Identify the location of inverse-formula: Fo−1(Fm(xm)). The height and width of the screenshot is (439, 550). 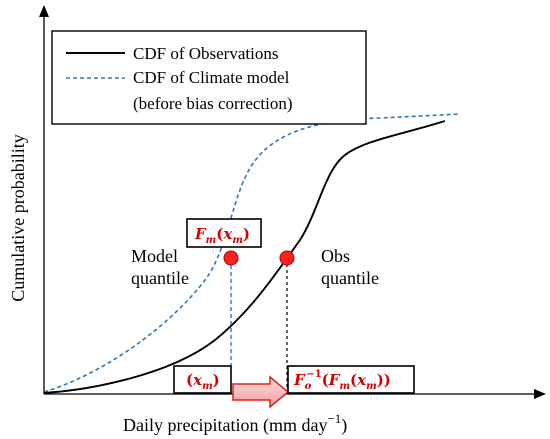
(342, 380).